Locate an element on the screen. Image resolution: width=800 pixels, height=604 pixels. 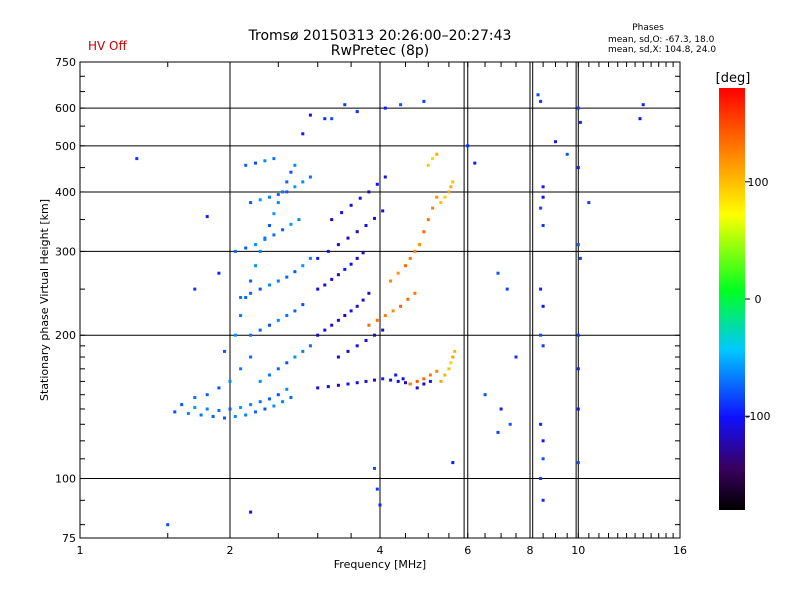
colorbar-axis: 100 0 -100 is located at coordinates (757, 299).